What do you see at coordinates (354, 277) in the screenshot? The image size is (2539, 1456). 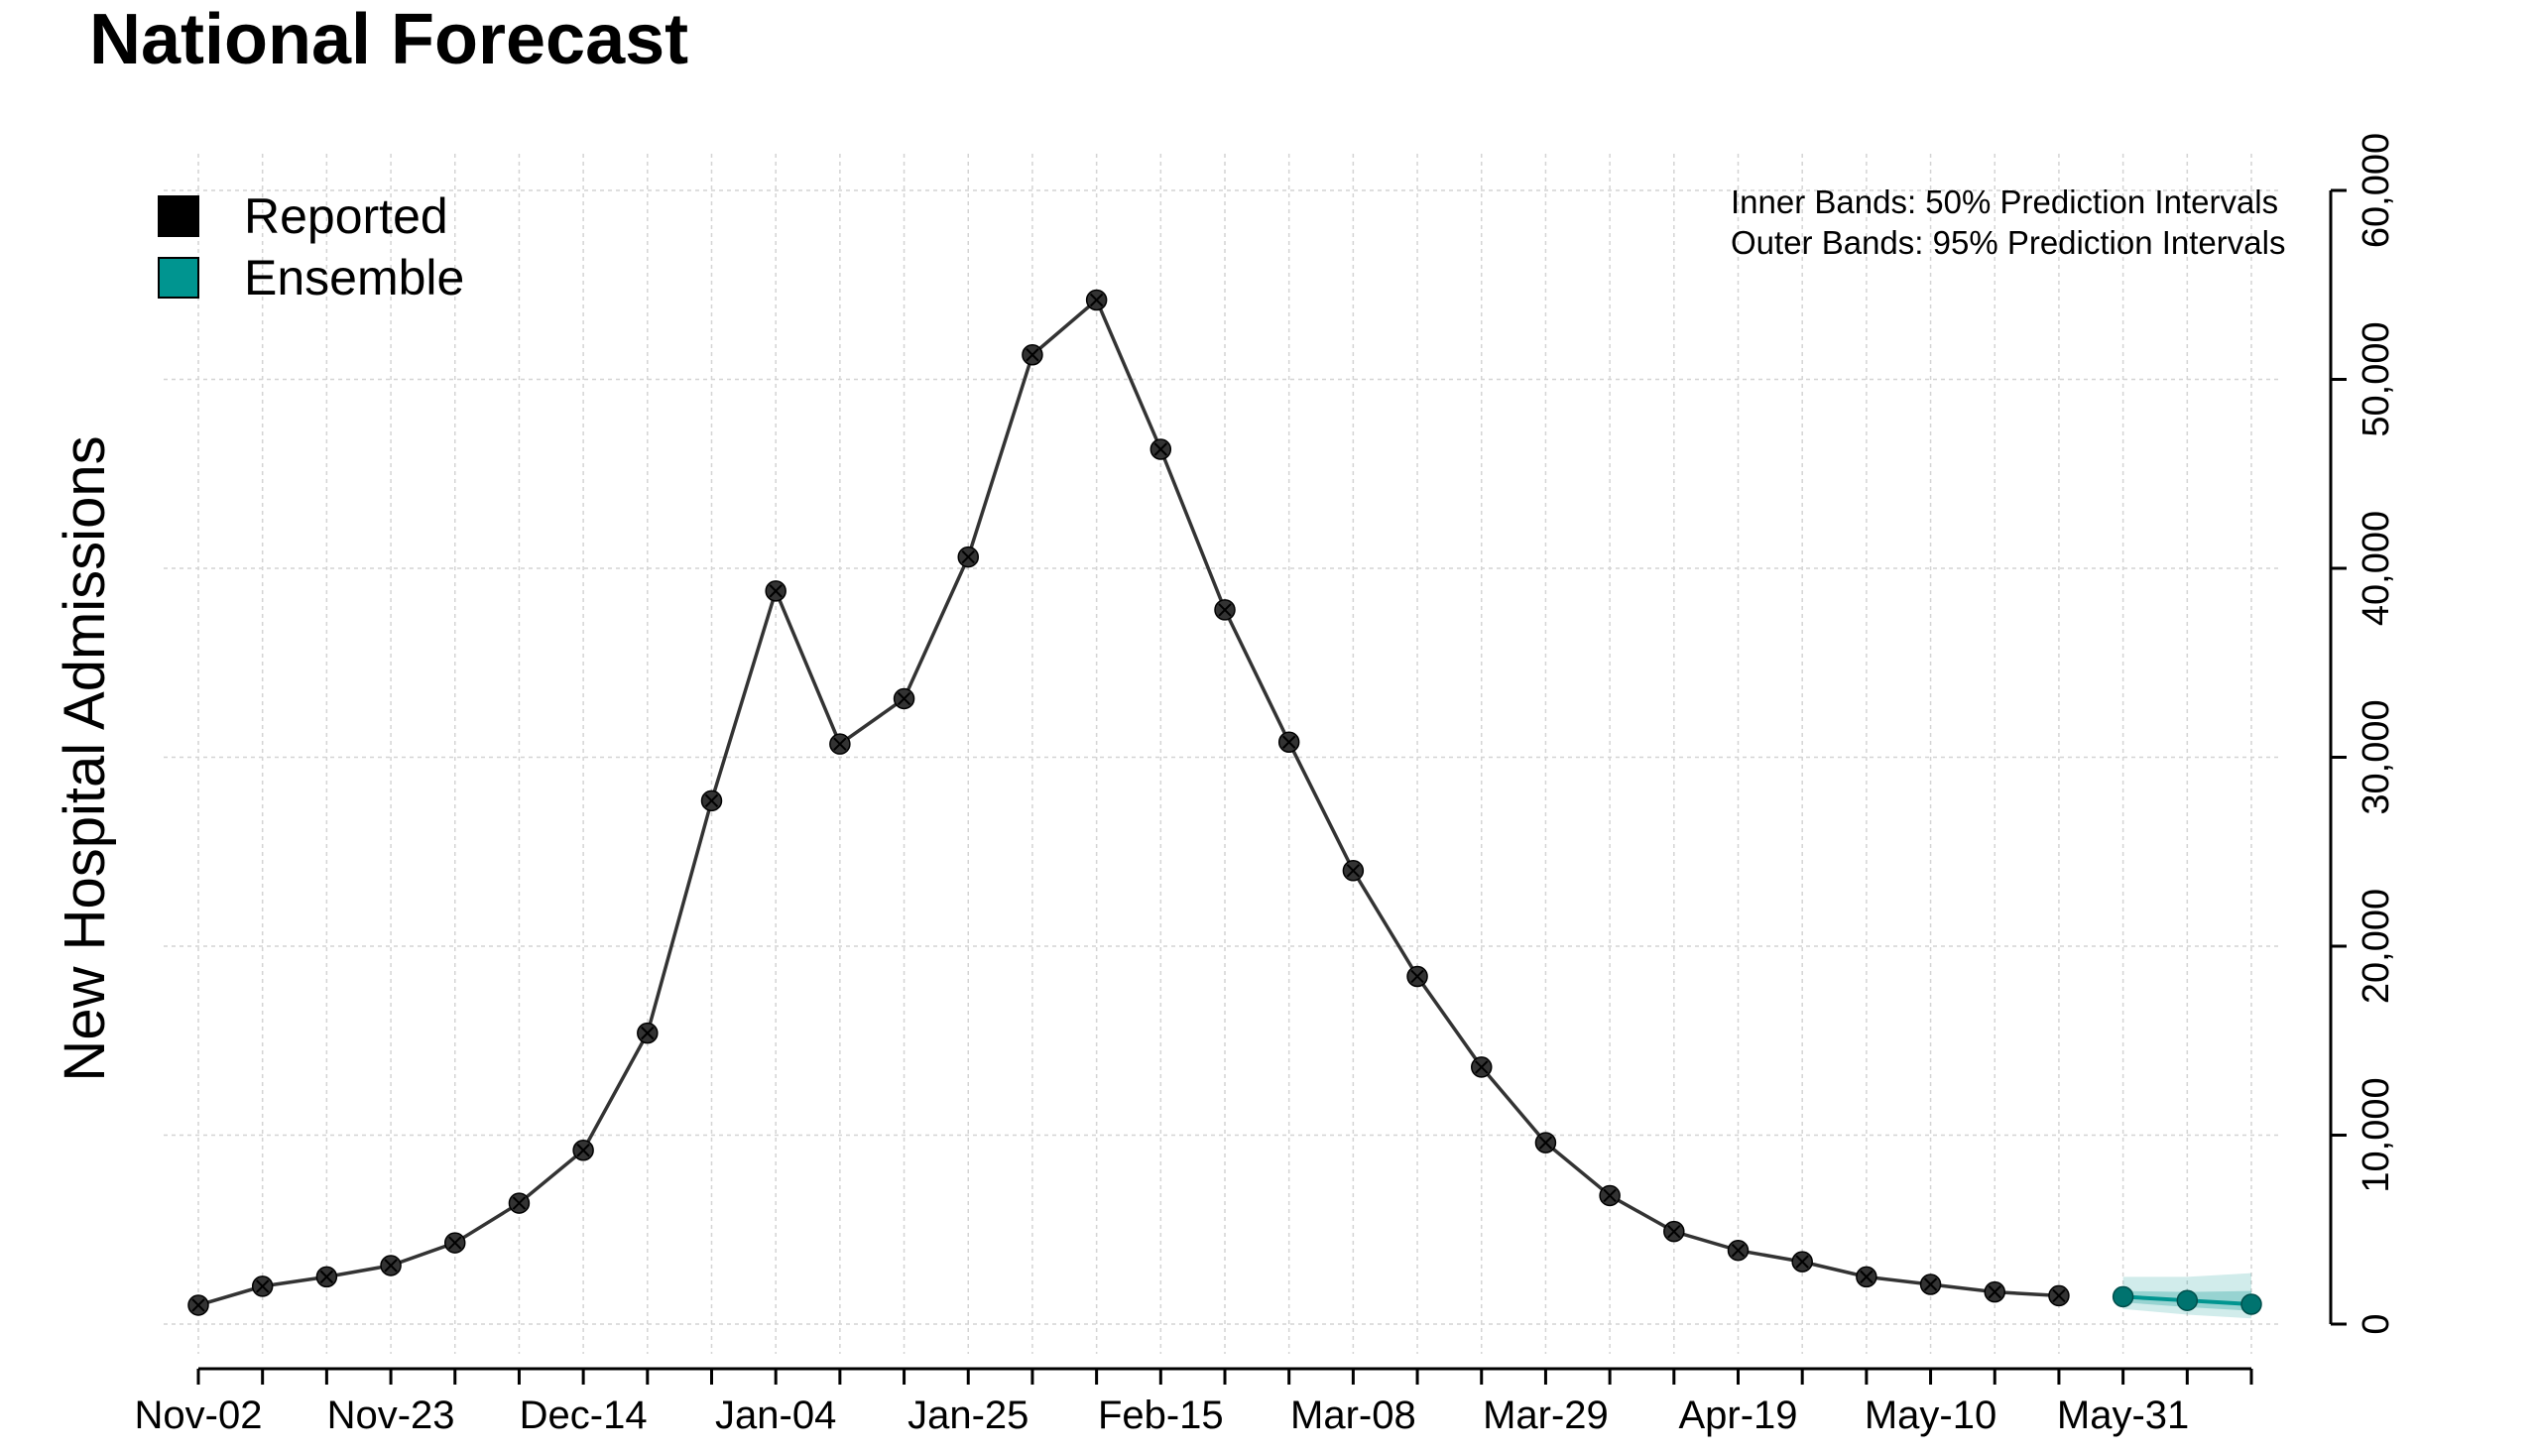 I see `legend-label-ensemble: Ensemble` at bounding box center [354, 277].